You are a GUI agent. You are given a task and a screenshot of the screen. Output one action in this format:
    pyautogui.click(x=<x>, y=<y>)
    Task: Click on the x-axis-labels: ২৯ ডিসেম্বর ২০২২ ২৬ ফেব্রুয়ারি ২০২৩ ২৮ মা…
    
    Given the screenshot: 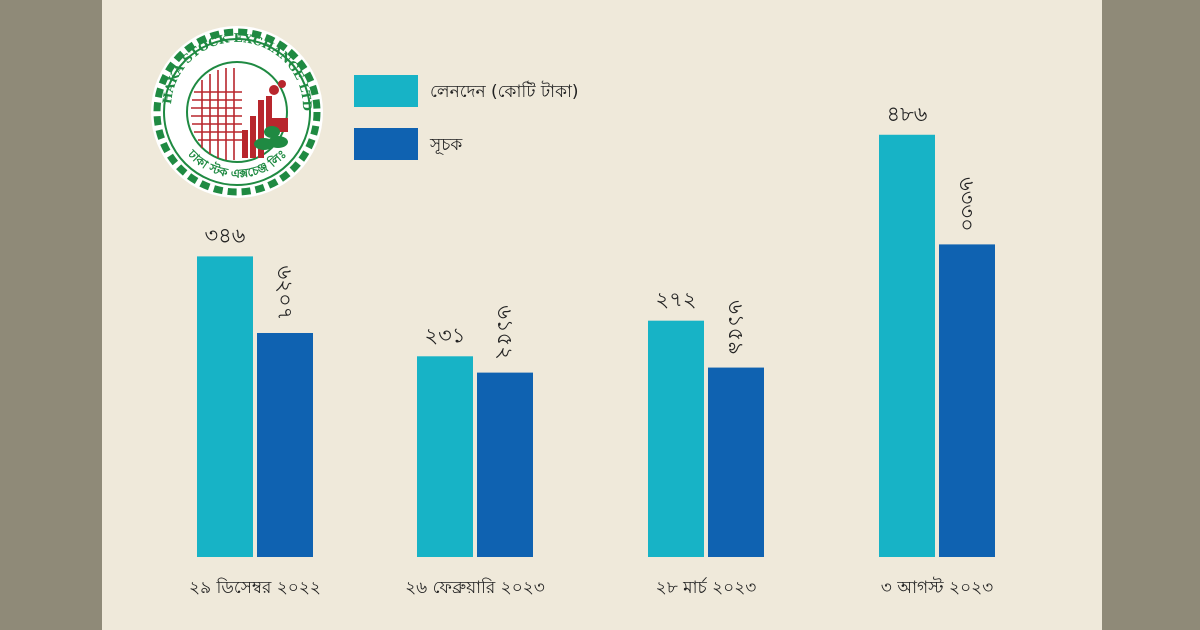 What is the action you would take?
    pyautogui.click(x=591, y=587)
    